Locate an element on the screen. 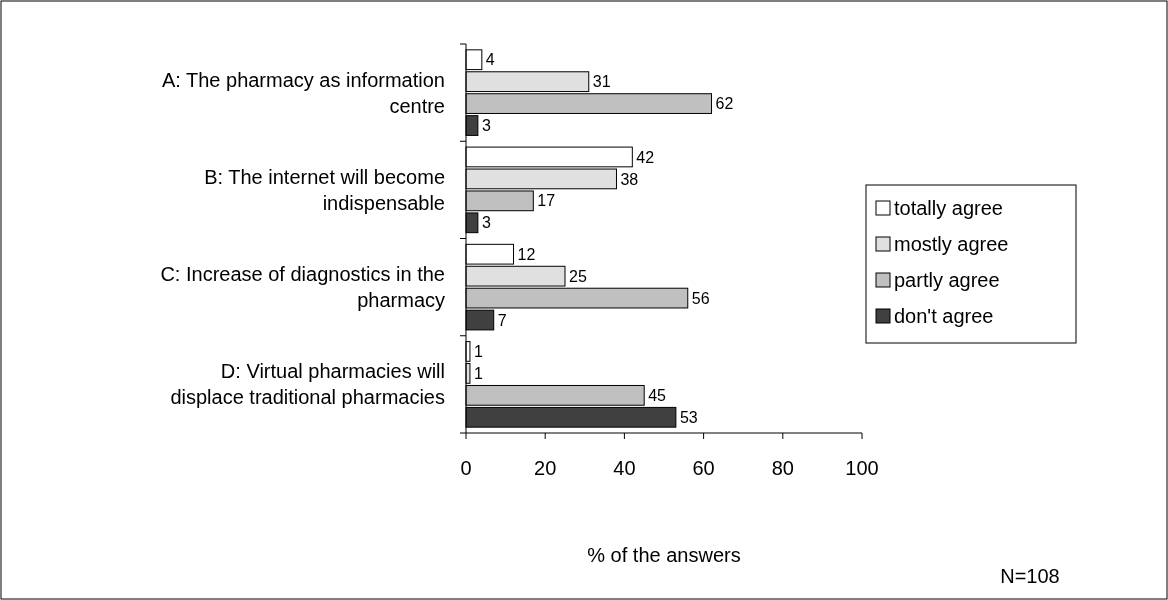 The height and width of the screenshot is (600, 1168). text: N=108 is located at coordinates (1030, 576).